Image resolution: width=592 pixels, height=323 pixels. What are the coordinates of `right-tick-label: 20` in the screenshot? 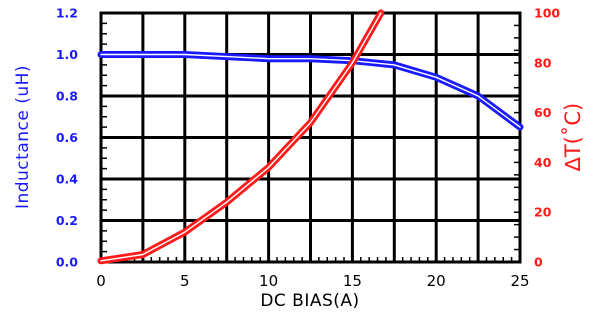 It's located at (543, 212).